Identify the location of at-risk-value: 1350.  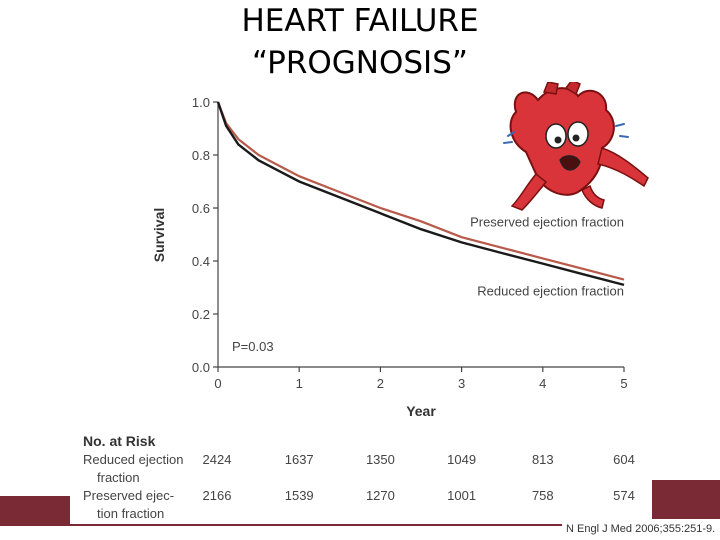
(380, 459).